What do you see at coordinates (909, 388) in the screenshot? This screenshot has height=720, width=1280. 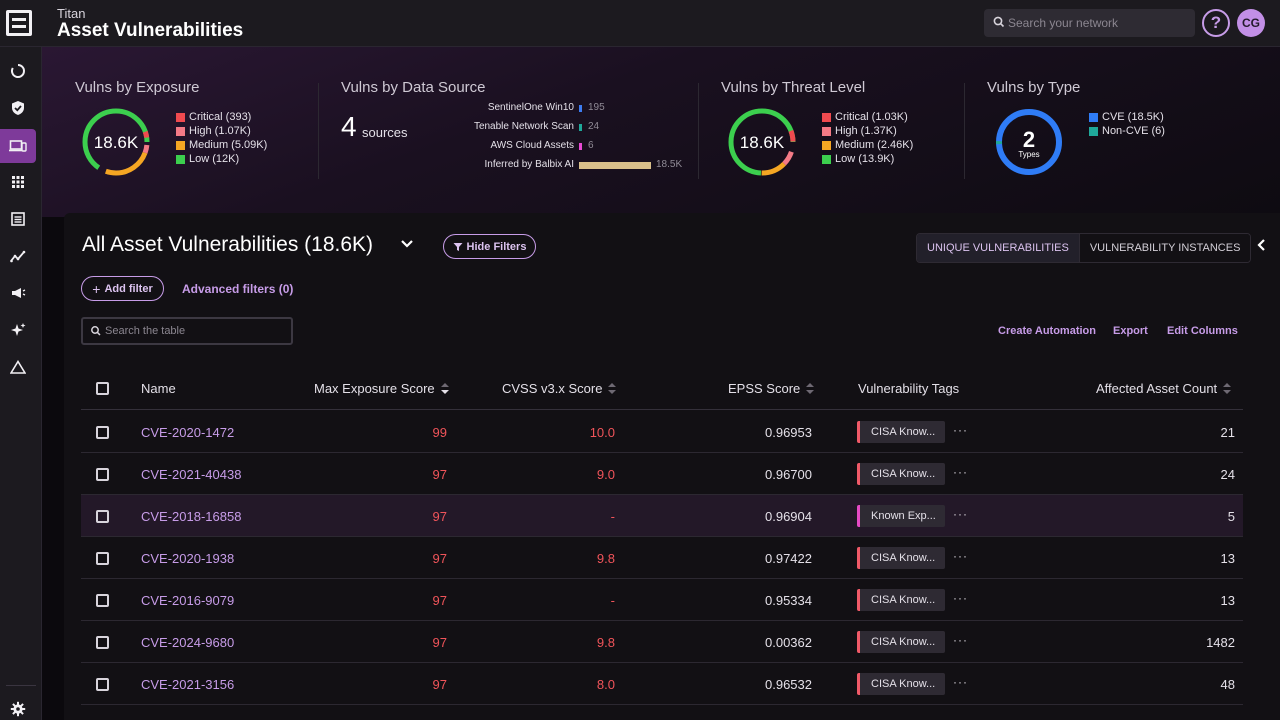 I see `column-vulnerability-tags: Vulnerability Tags` at bounding box center [909, 388].